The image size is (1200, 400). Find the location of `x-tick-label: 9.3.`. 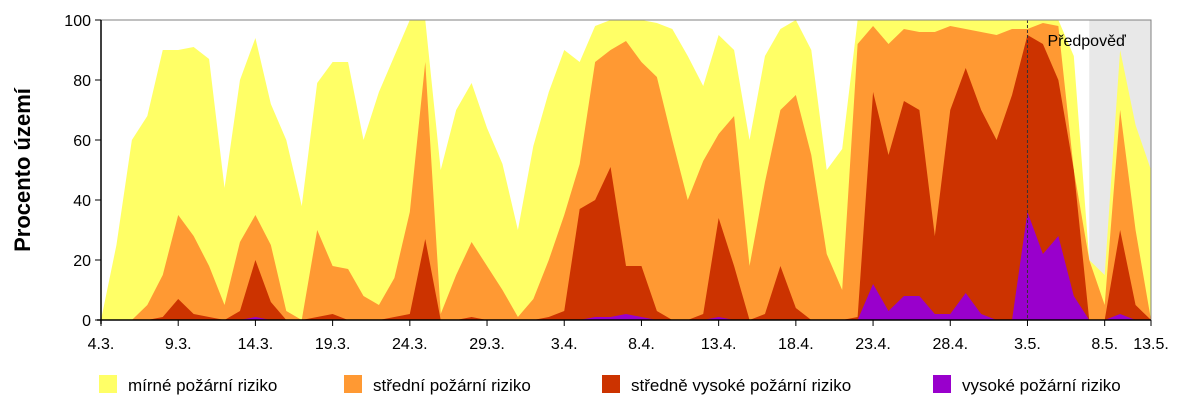

x-tick-label: 9.3. is located at coordinates (178, 344).